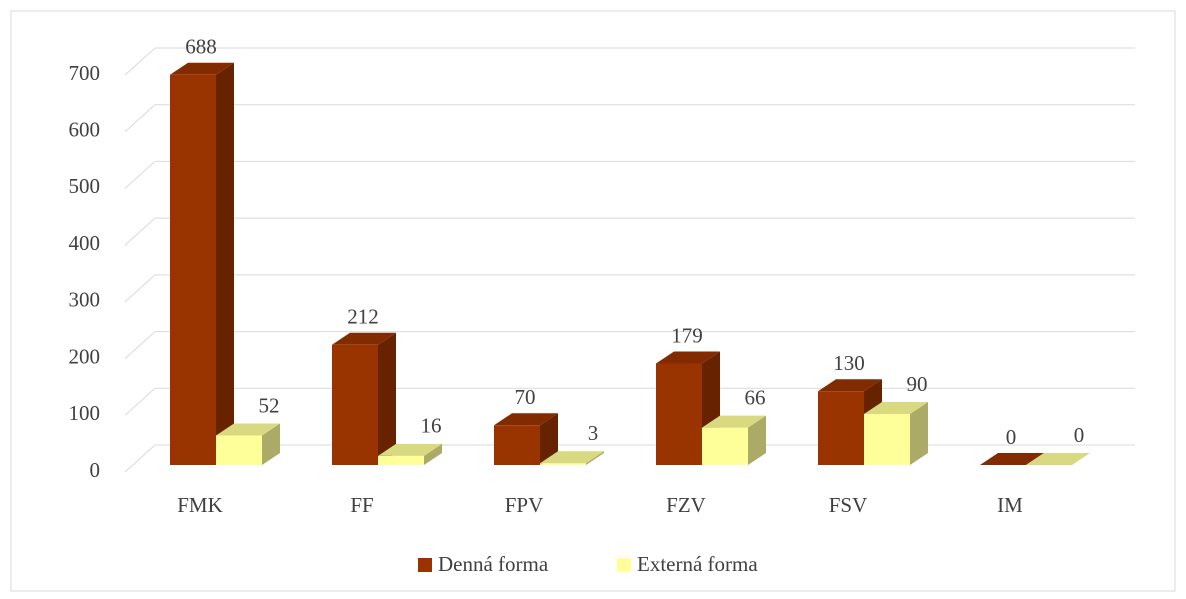 The image size is (1186, 599). Describe the element at coordinates (593, 433) in the screenshot. I see `data-label: 3` at that location.